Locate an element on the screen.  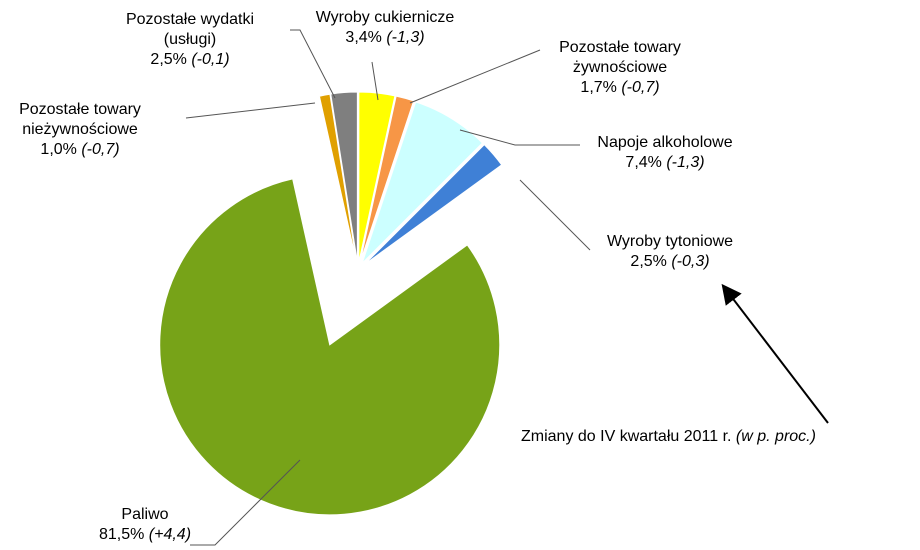
category-label: Wyroby tytoniowe is located at coordinates (670, 241).